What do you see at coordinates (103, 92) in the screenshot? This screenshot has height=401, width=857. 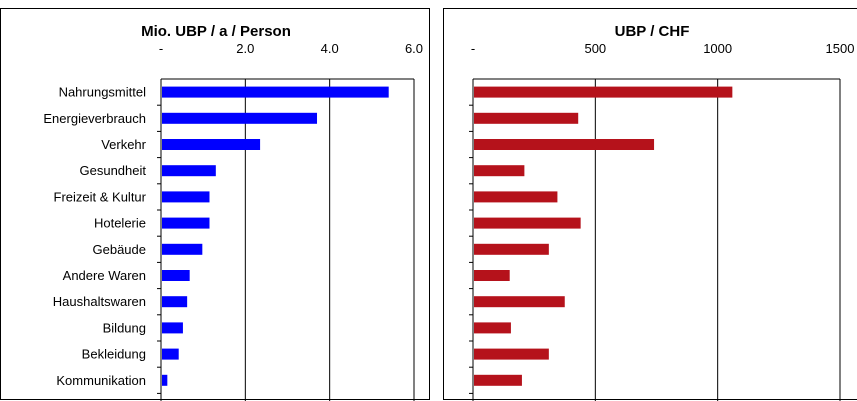 I see `category-label: Nahrungsmittel` at bounding box center [103, 92].